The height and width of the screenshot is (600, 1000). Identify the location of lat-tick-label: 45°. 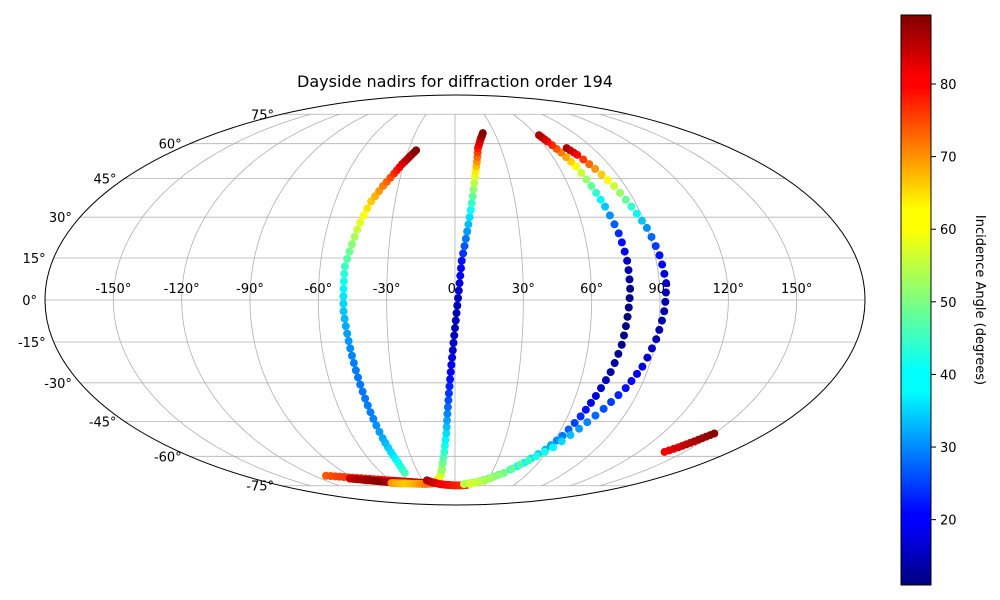
(105, 180).